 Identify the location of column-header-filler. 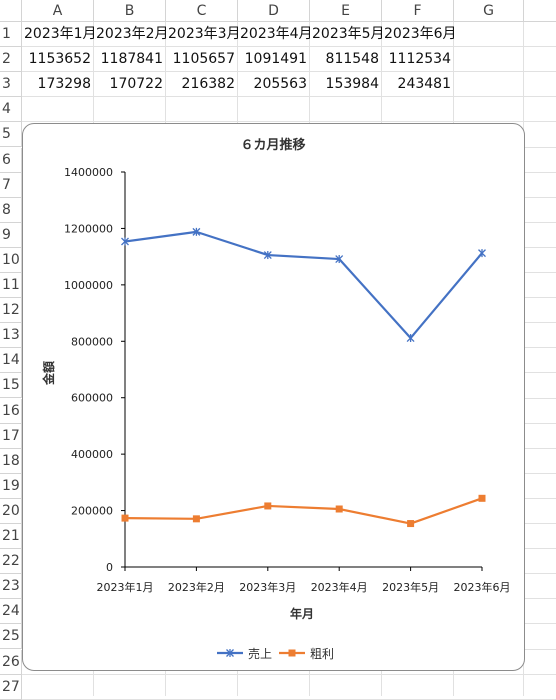
(540, 11).